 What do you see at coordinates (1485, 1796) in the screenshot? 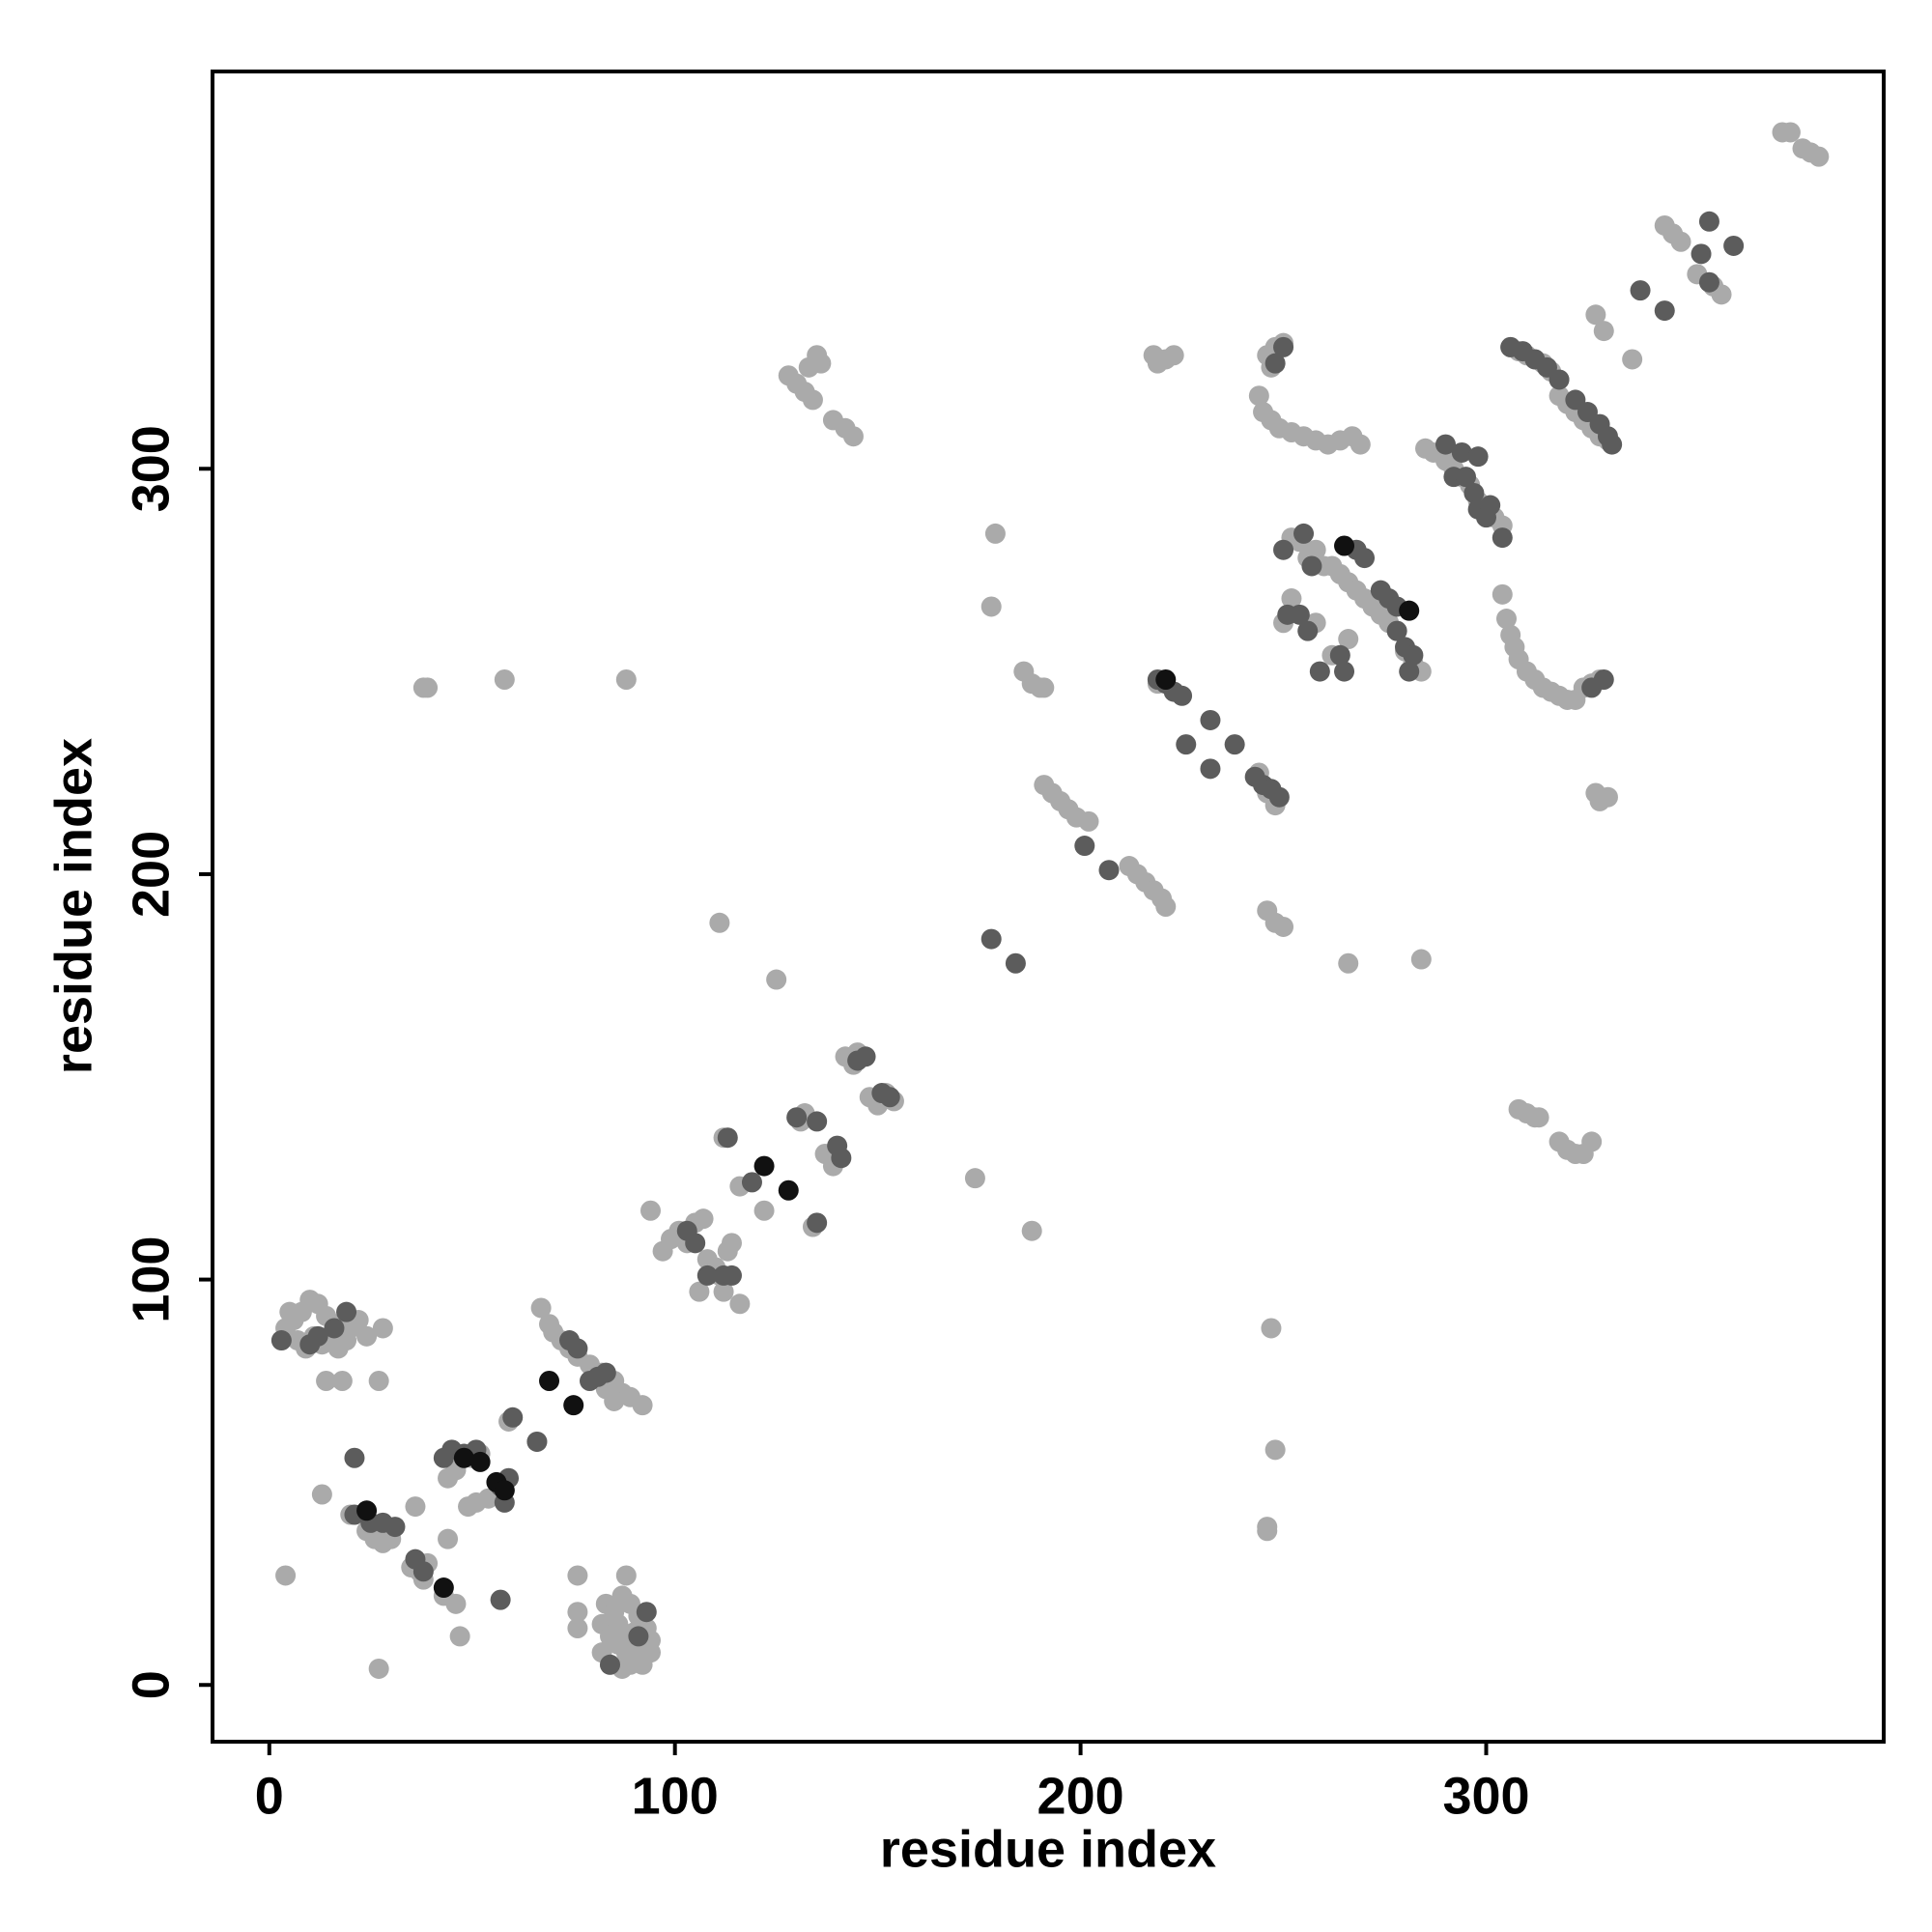
I see `x-tick-label: 300` at bounding box center [1485, 1796].